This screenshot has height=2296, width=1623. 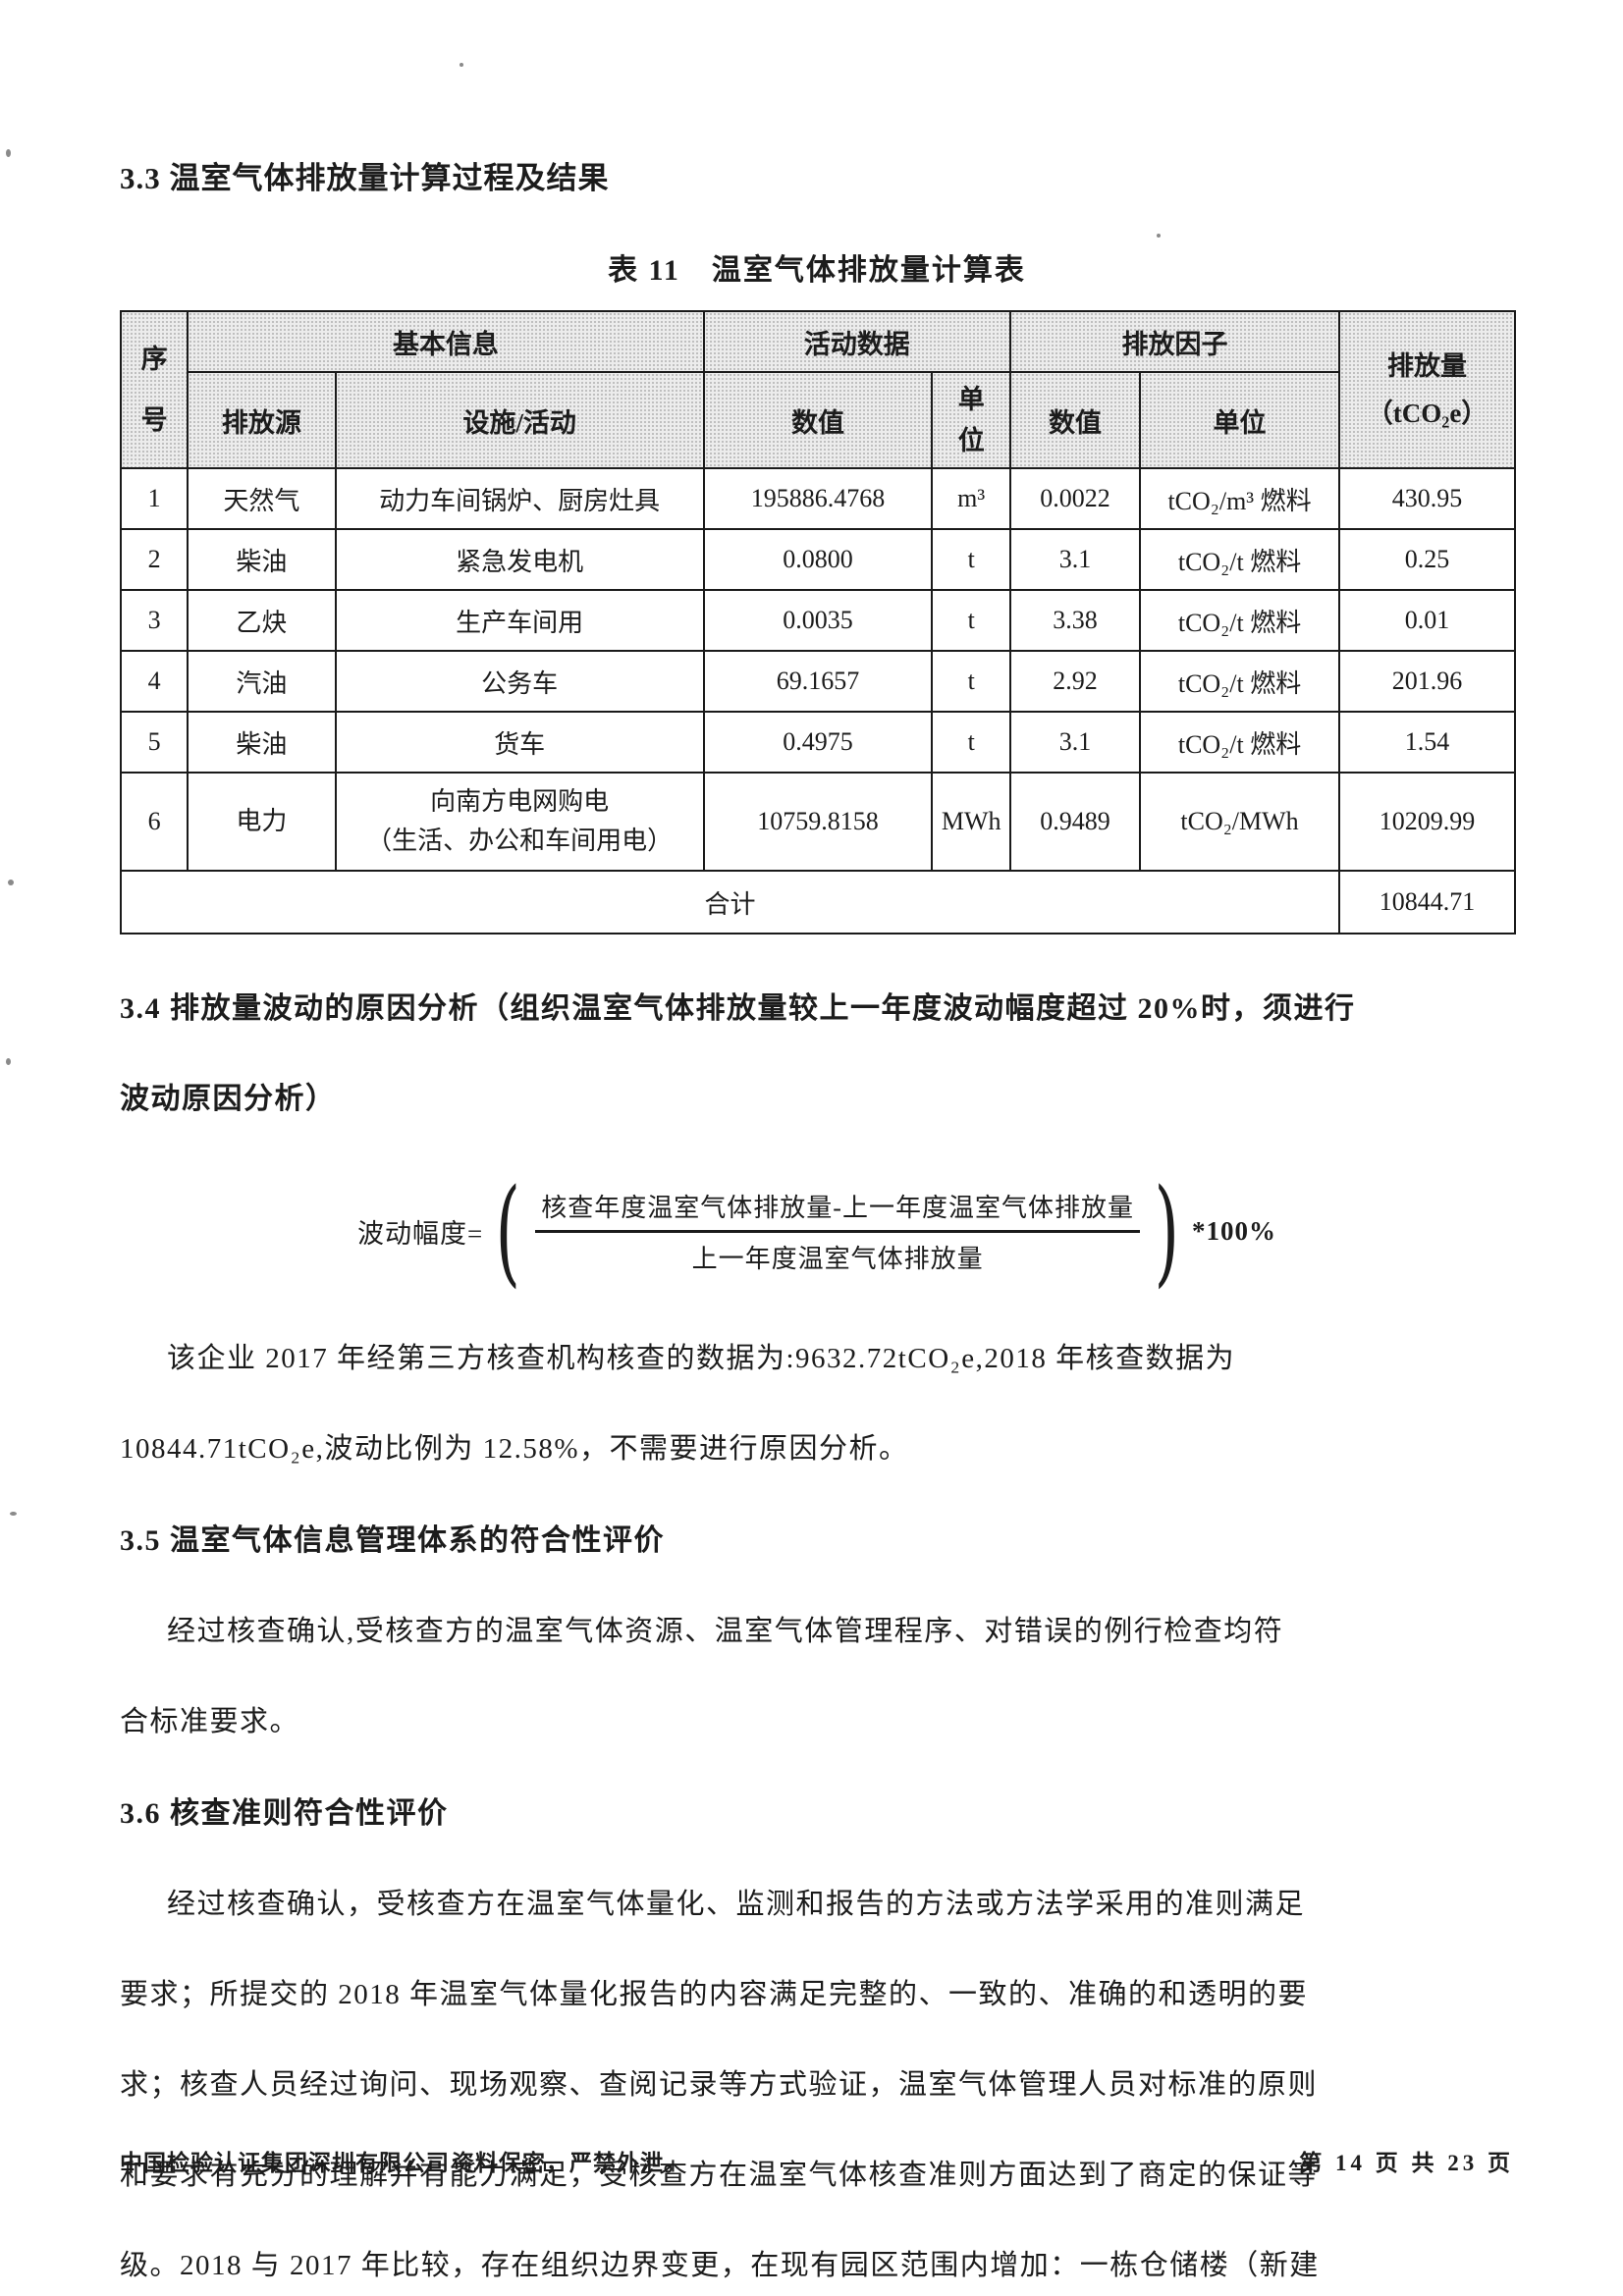 What do you see at coordinates (285, 2163) in the screenshot?
I see `footer-company: 中国检验认证集团深圳有限公司` at bounding box center [285, 2163].